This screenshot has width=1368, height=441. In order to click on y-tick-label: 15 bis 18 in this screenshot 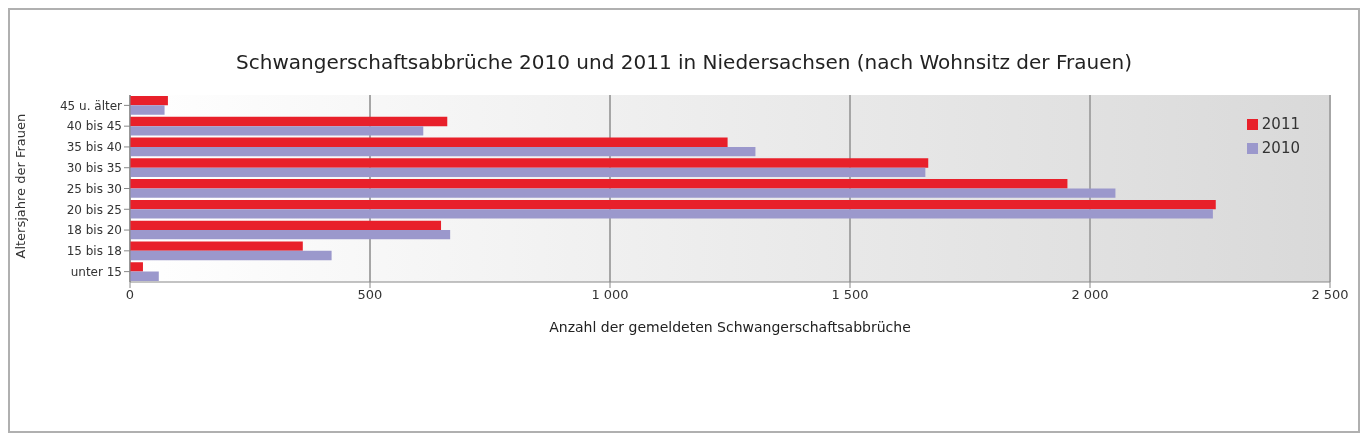, I will do `click(94, 251)`.